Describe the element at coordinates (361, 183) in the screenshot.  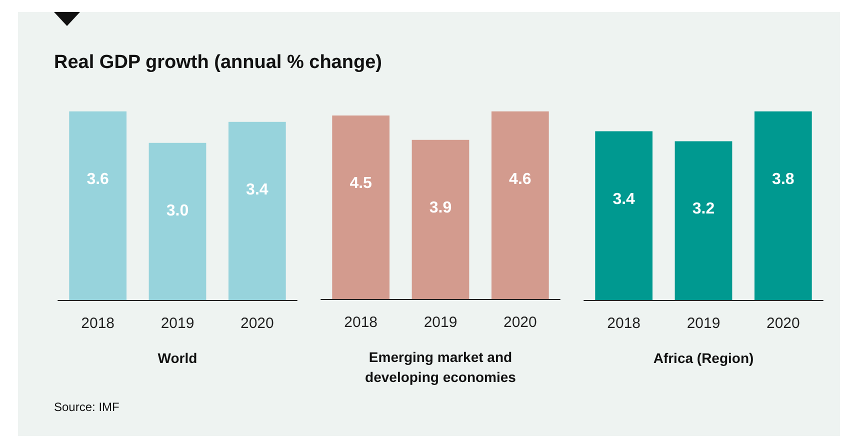
I see `data-label: 4.5` at that location.